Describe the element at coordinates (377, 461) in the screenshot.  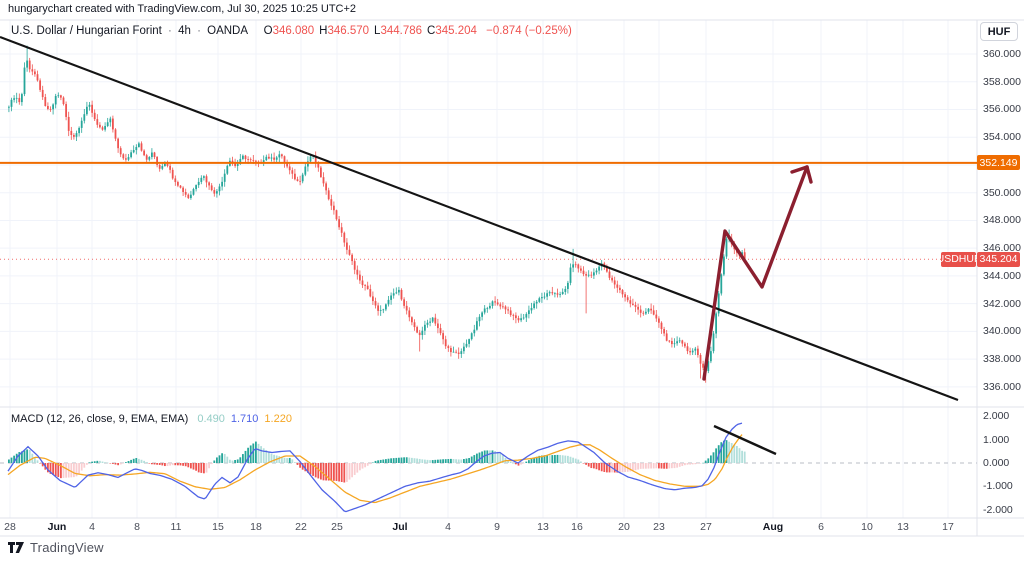
I see `macd-histogram` at that location.